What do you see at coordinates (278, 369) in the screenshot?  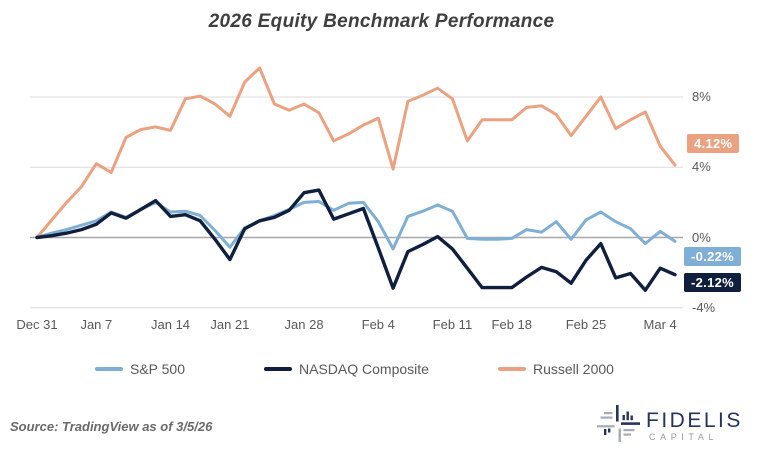 I see `legend-swatch-nasdaq-icon` at bounding box center [278, 369].